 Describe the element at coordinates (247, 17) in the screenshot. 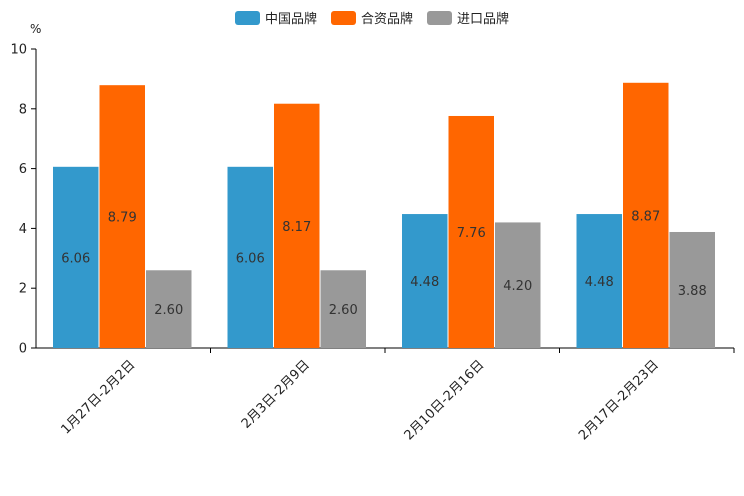

I see `legend-swatch-china-brand` at that location.